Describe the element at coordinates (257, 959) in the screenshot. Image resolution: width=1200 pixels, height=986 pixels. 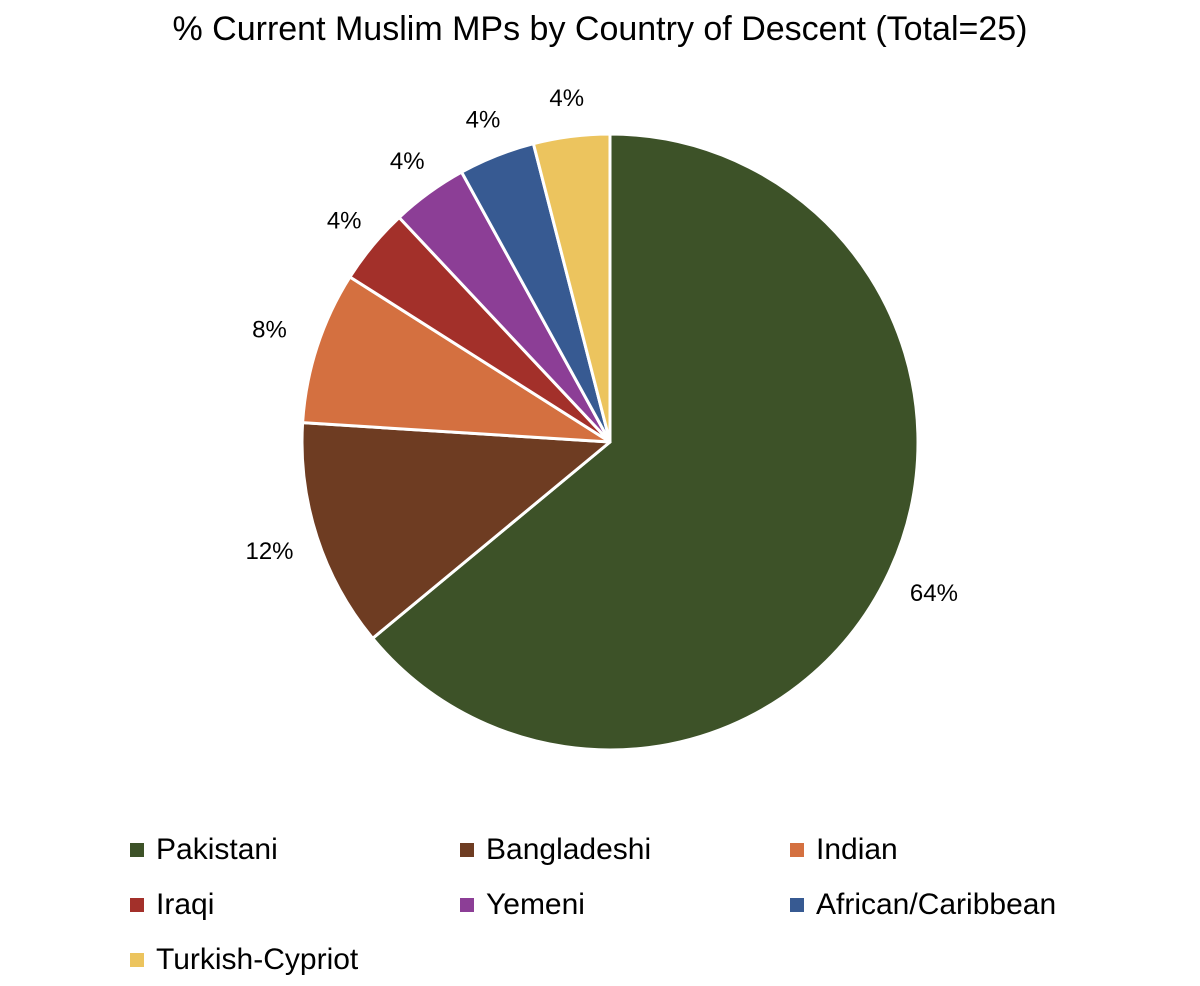
I see `legend-label: Turkish-Cypriot` at that location.